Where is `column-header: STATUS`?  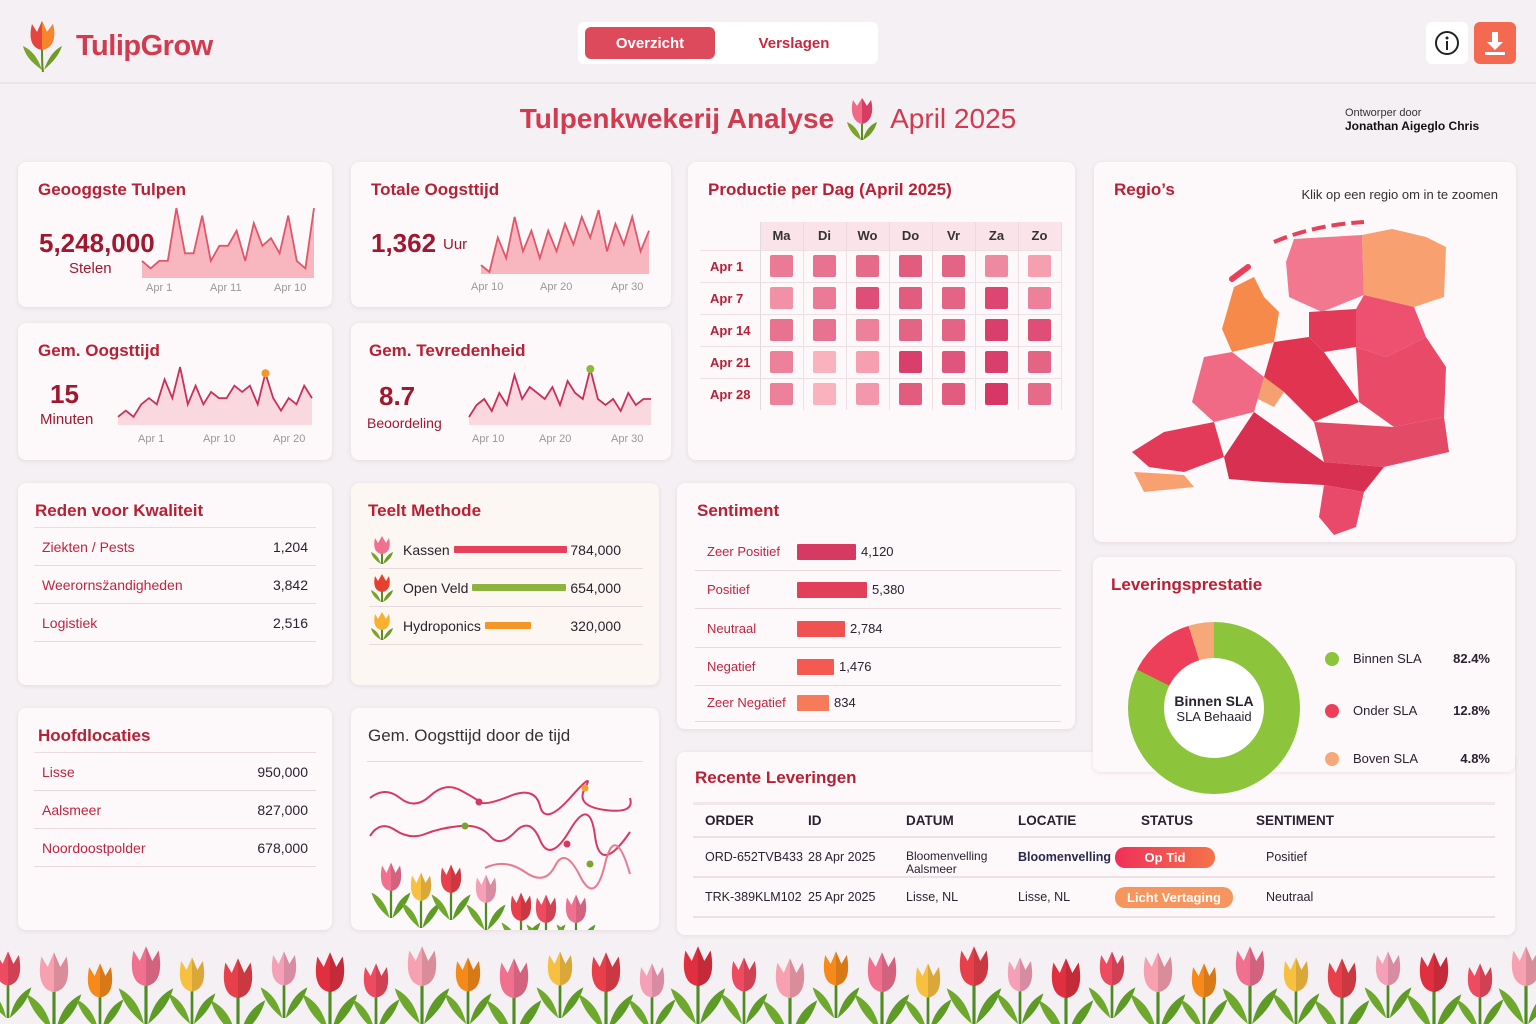
column-header: STATUS is located at coordinates (1167, 820).